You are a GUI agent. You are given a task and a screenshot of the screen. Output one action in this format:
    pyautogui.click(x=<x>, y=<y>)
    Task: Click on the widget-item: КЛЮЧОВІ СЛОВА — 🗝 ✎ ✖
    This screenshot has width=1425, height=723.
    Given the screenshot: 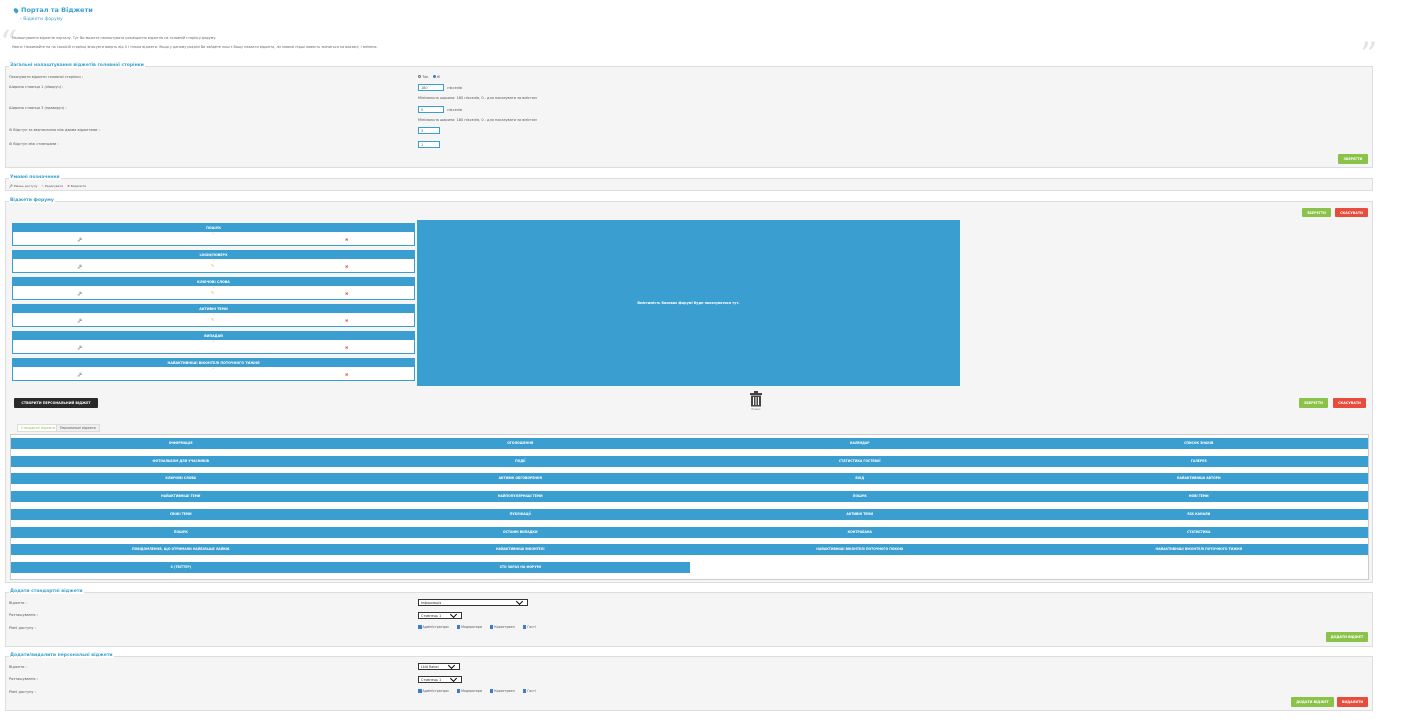 What is the action you would take?
    pyautogui.click(x=213, y=288)
    